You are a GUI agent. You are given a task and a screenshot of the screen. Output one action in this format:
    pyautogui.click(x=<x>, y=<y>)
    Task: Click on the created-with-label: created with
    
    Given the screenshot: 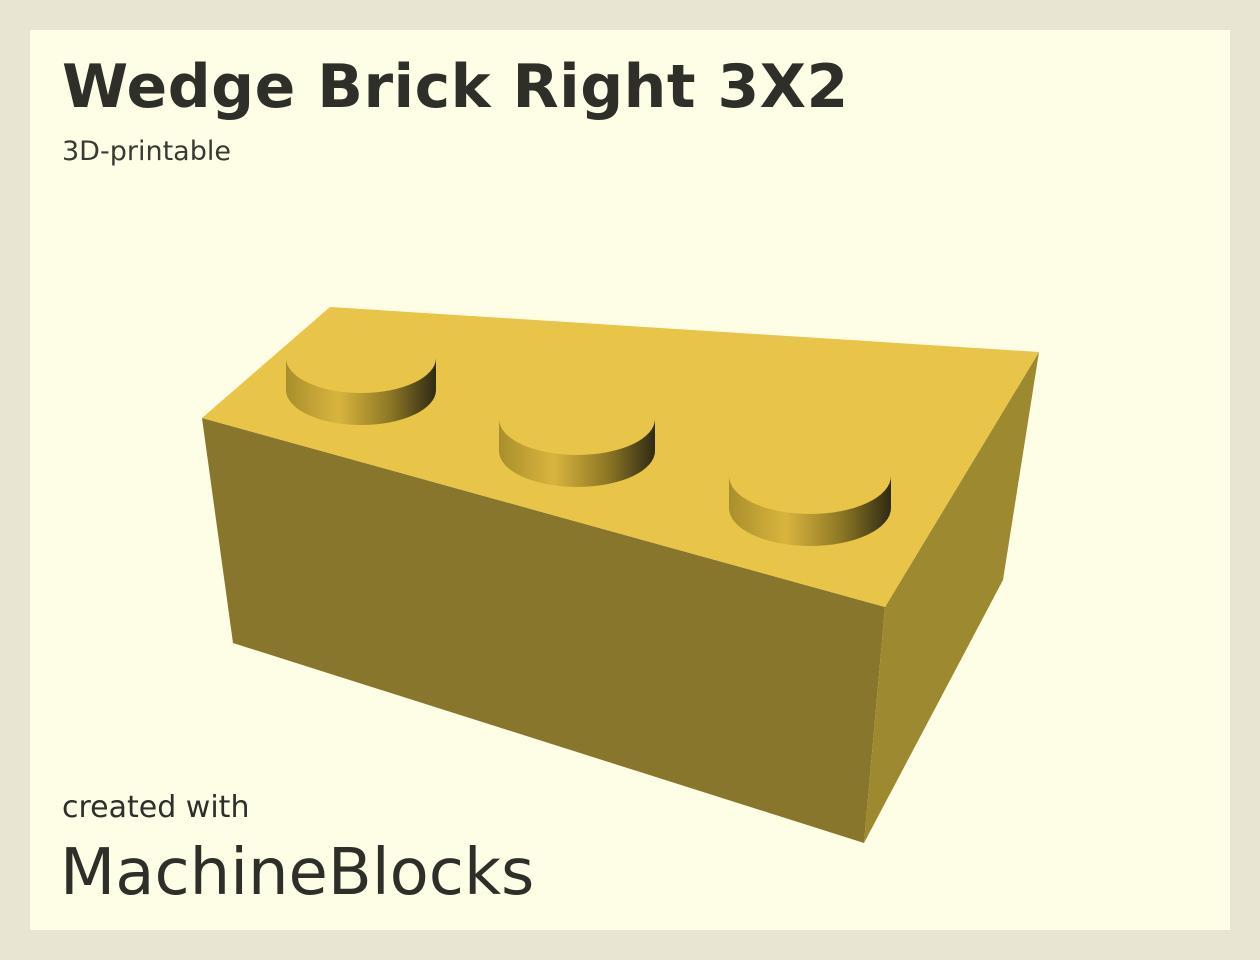 What is the action you would take?
    pyautogui.click(x=156, y=807)
    